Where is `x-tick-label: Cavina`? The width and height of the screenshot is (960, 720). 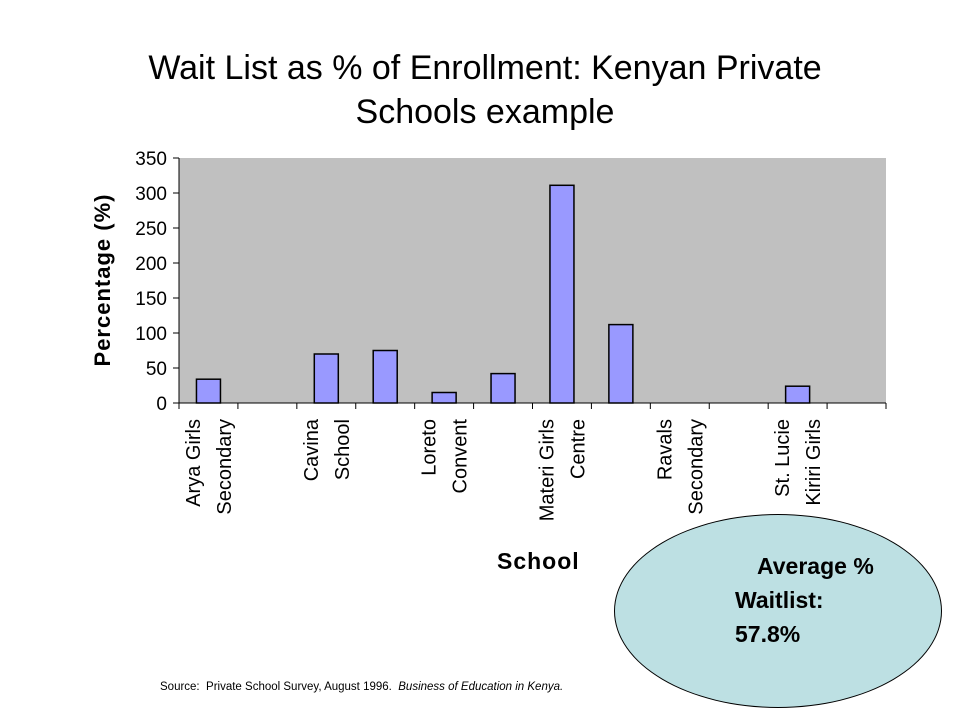
x-tick-label: Cavina is located at coordinates (312, 449).